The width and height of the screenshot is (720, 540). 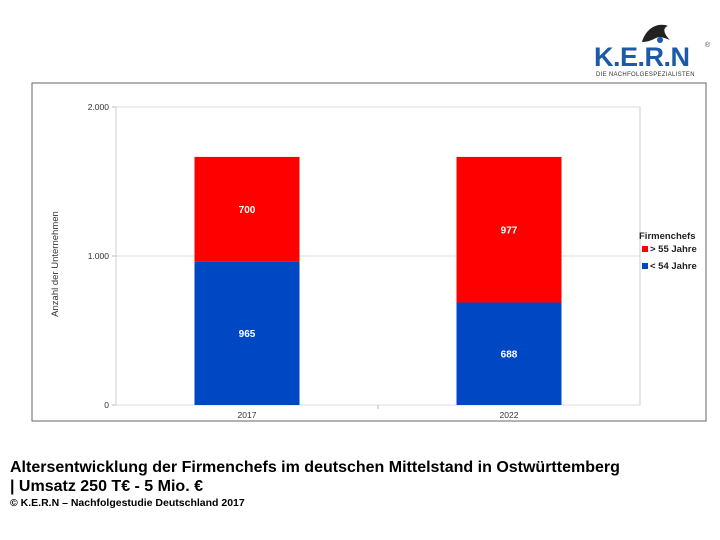 I want to click on data-label: 688, so click(x=509, y=355).